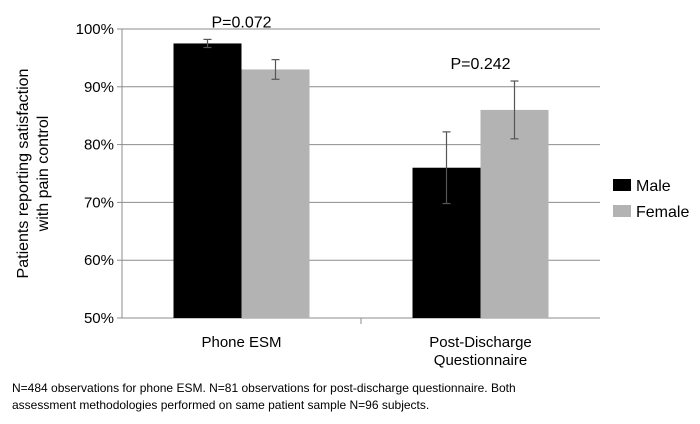  I want to click on legend-swatch-male, so click(622, 185).